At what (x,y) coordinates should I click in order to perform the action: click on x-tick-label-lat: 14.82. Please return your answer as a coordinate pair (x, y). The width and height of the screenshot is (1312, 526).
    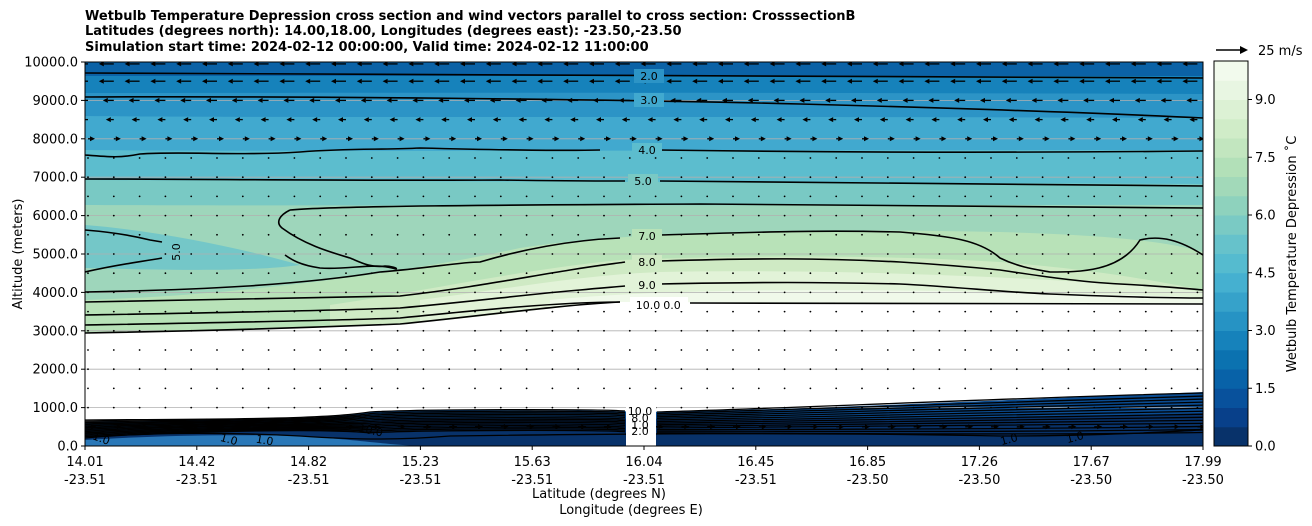
    Looking at the image, I should click on (308, 462).